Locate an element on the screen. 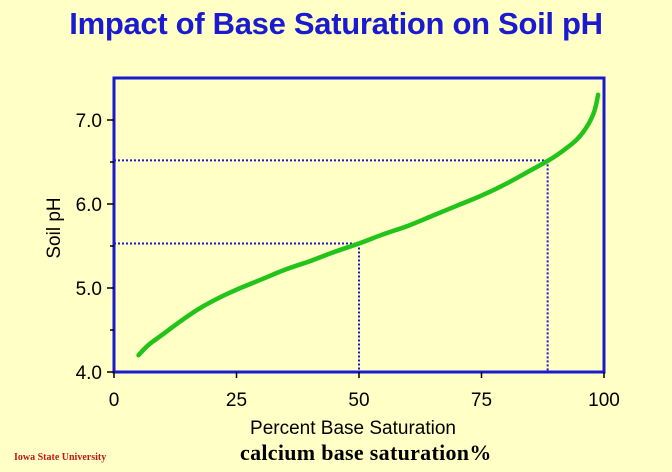 The height and width of the screenshot is (472, 672). x-tick-label: 0 is located at coordinates (114, 400).